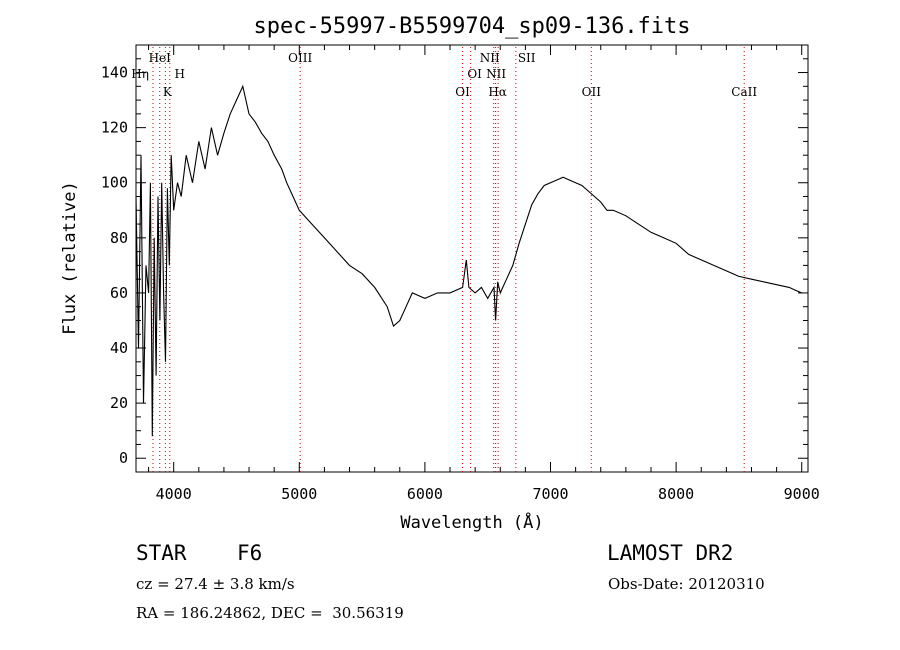 Image resolution: width=900 pixels, height=650 pixels. I want to click on line-label: Hα, so click(497, 92).